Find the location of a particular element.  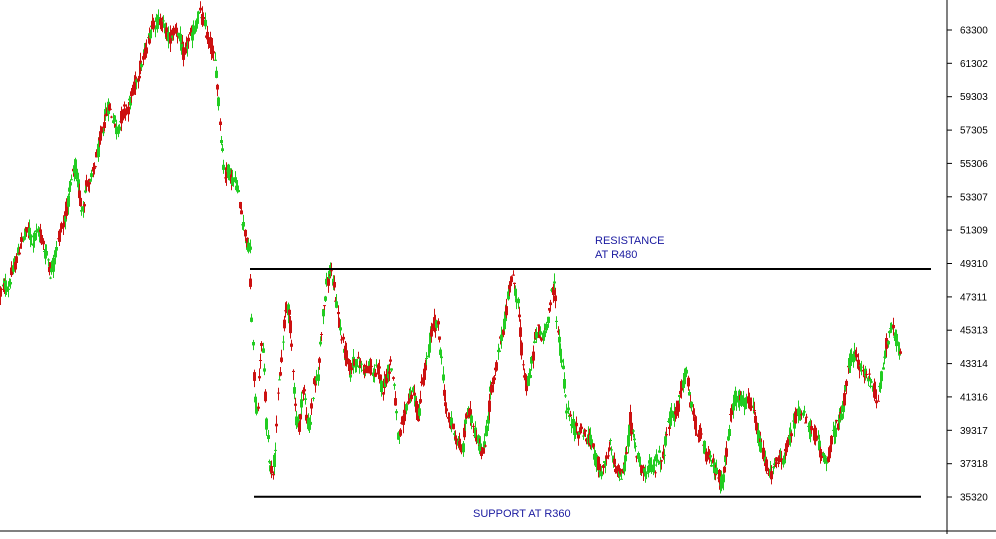

y-tick-label-4: 55306 is located at coordinates (974, 164).